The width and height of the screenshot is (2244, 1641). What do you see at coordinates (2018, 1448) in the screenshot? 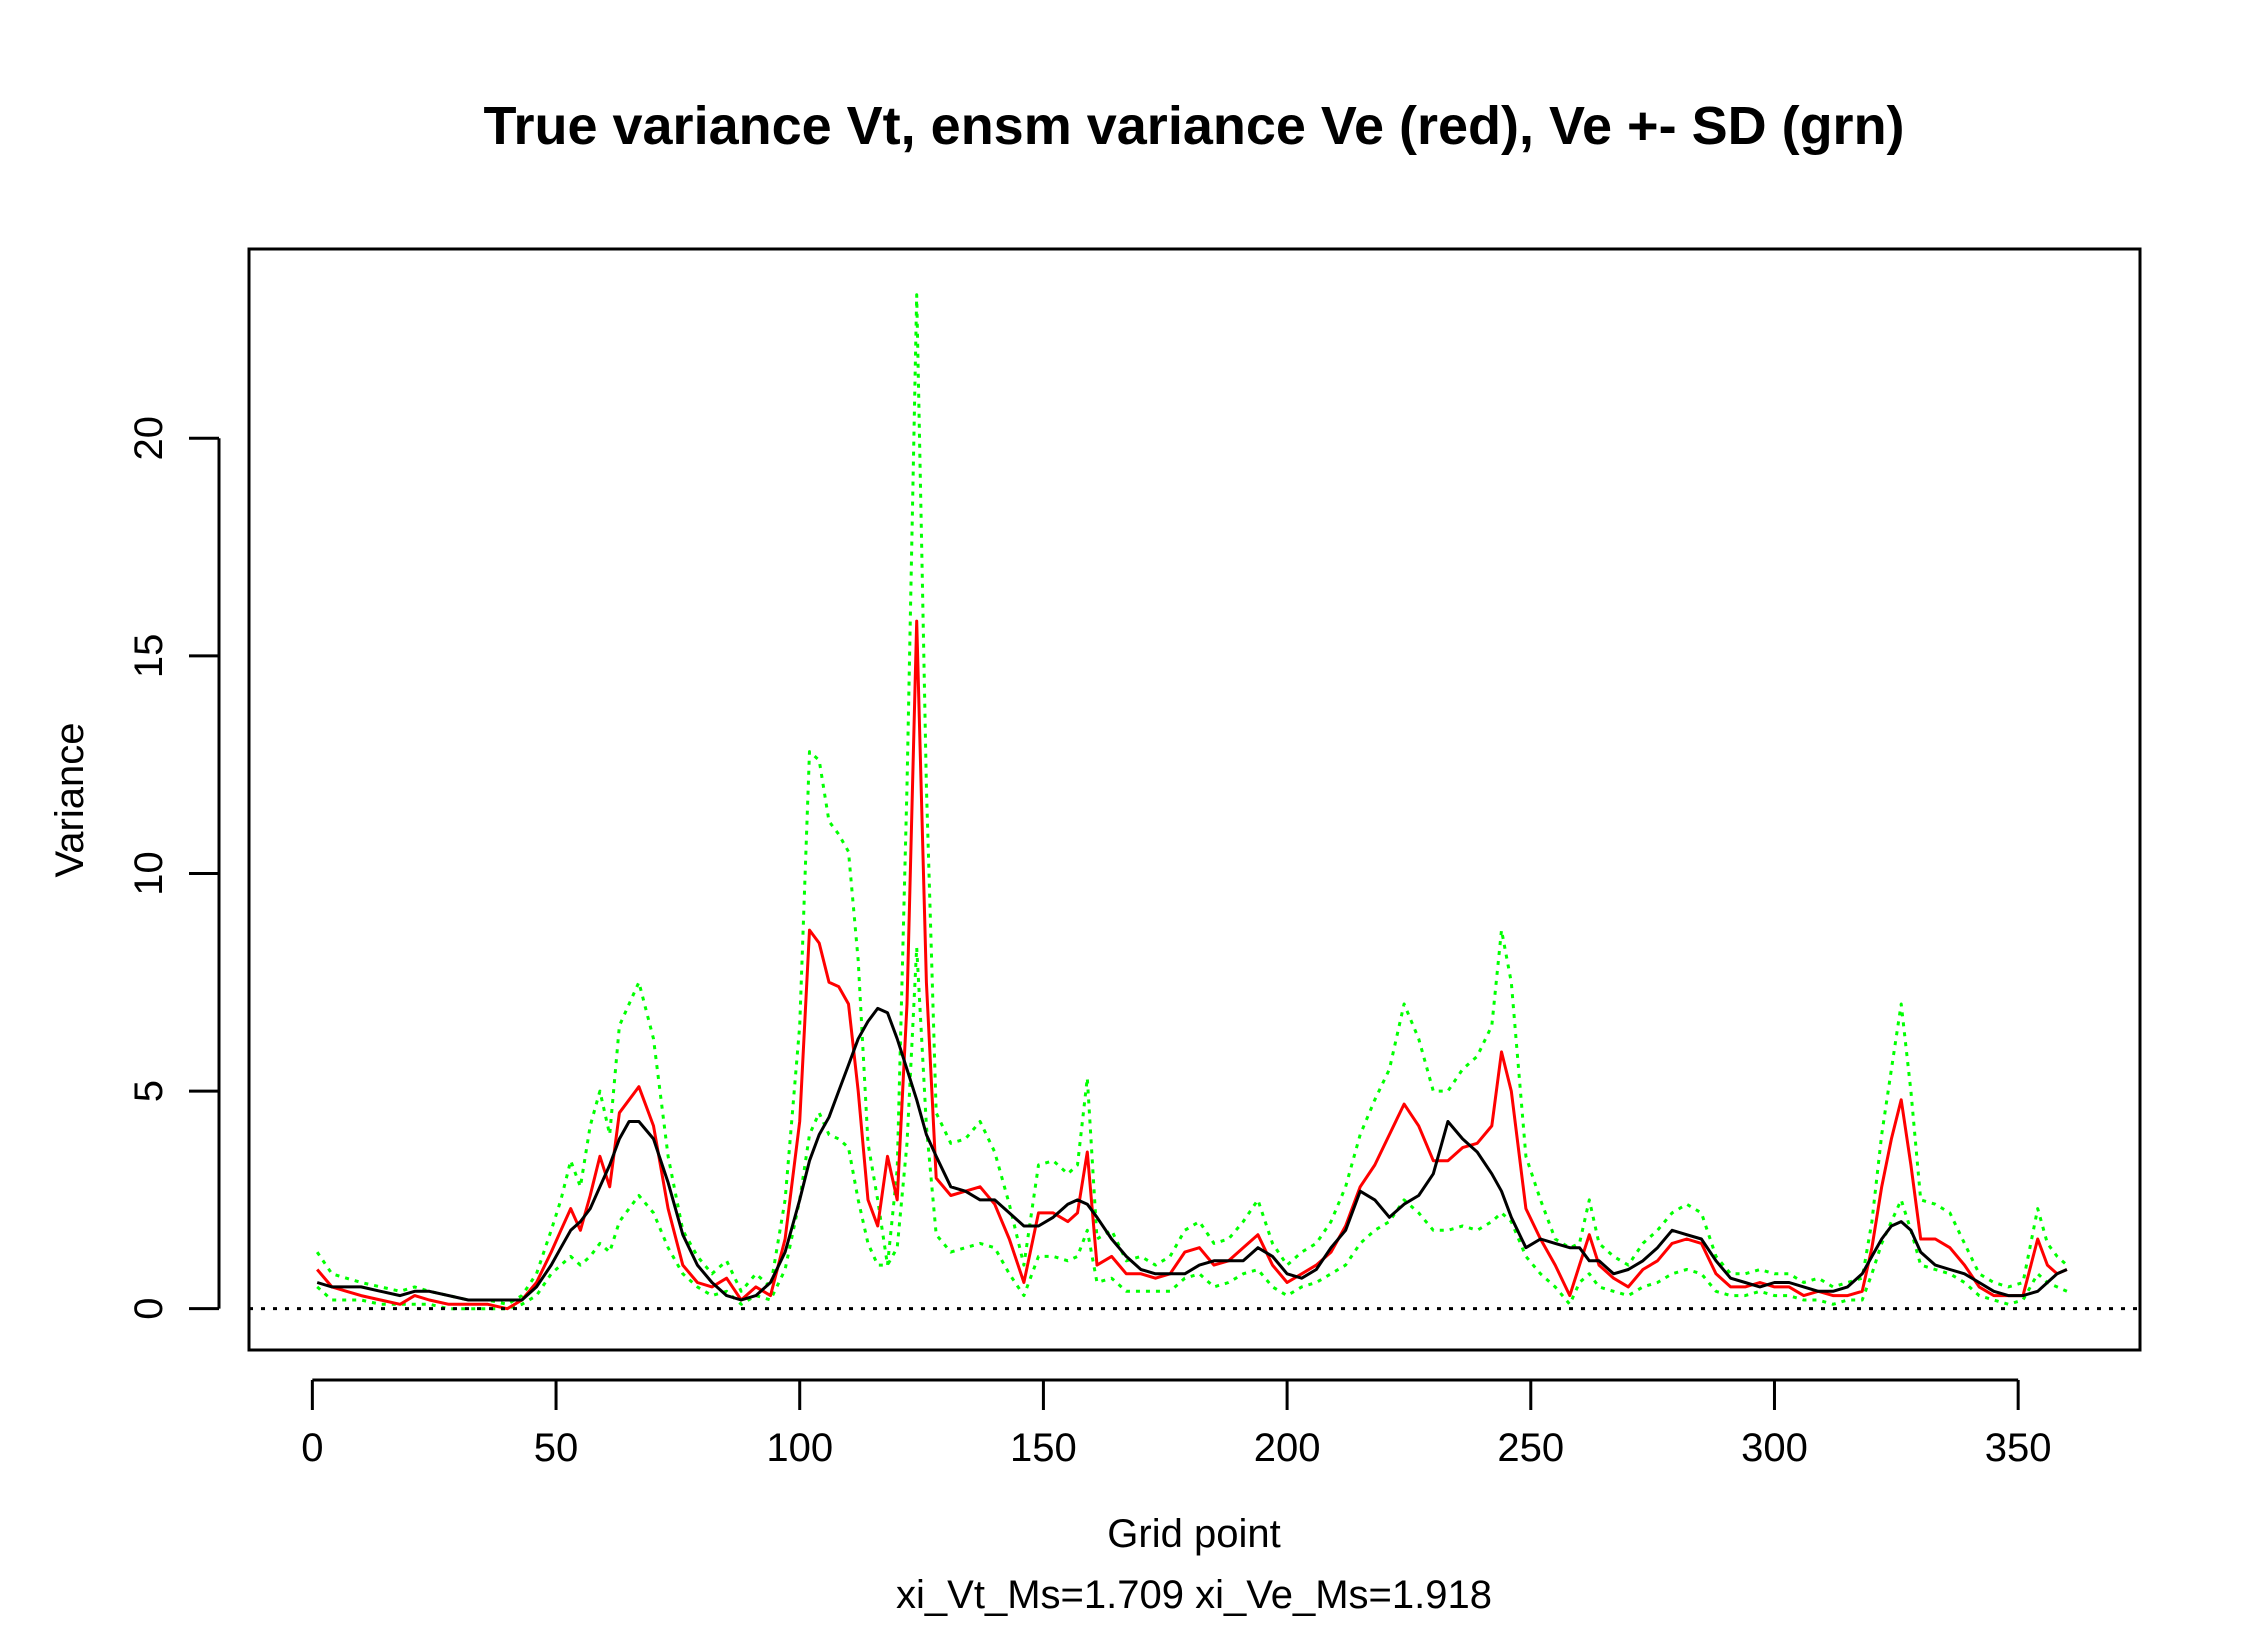
I see `x-tick-label: 350` at bounding box center [2018, 1448].